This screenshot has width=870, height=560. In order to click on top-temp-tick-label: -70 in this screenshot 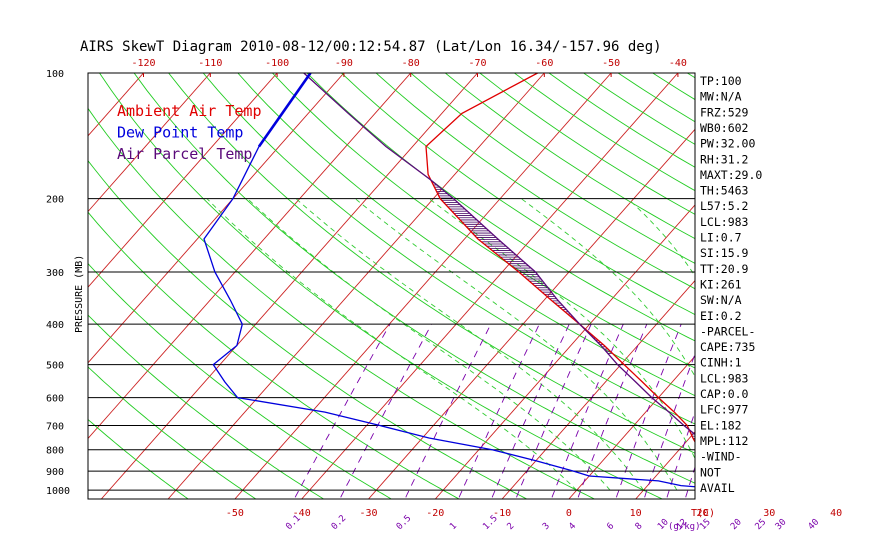, I will do `click(477, 63)`.